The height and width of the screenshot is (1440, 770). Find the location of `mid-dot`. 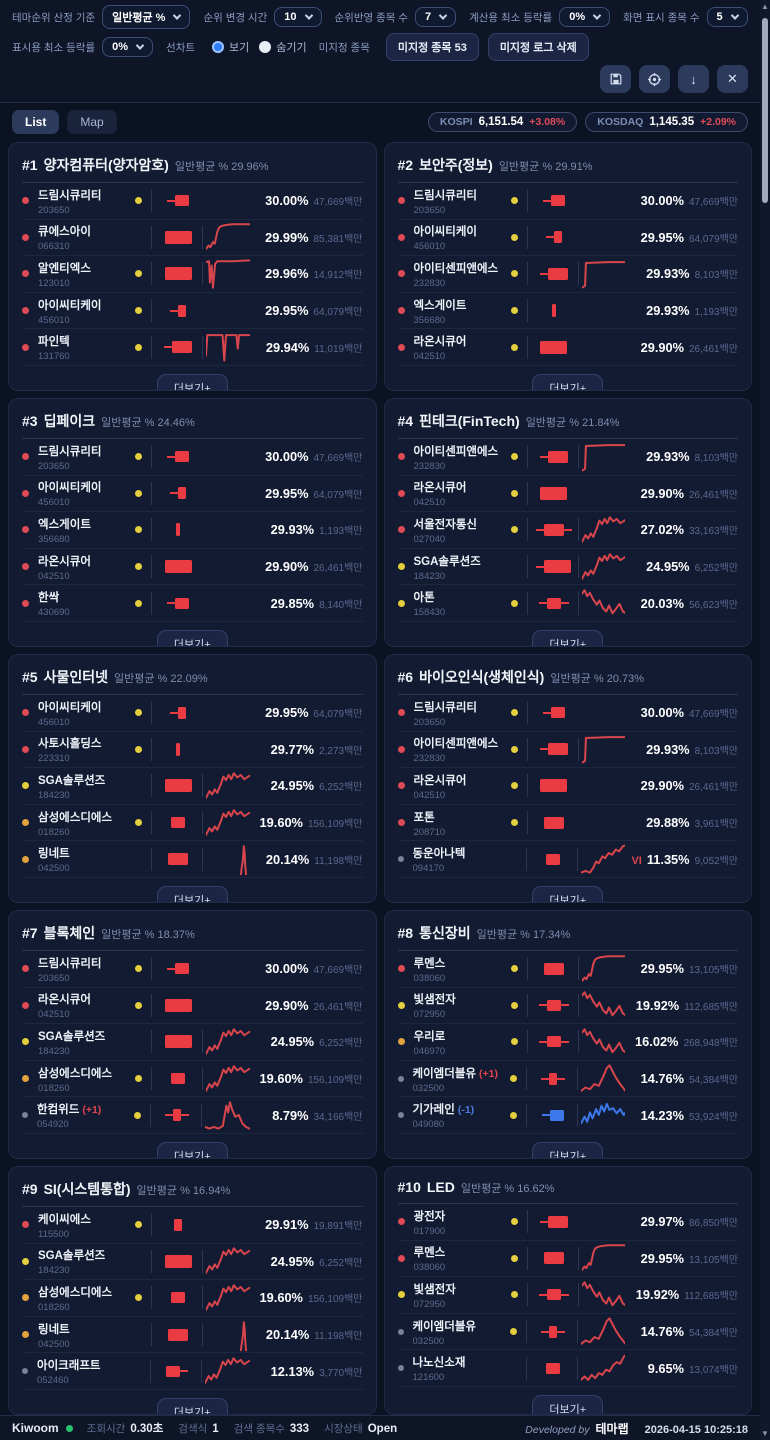

mid-dot is located at coordinates (514, 749).